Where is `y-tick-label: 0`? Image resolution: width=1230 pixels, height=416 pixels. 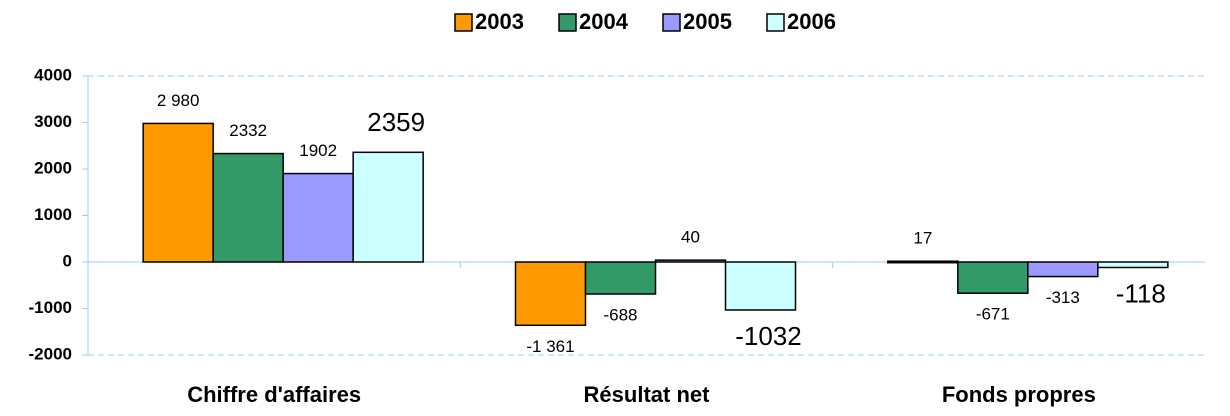
y-tick-label: 0 is located at coordinates (67, 260).